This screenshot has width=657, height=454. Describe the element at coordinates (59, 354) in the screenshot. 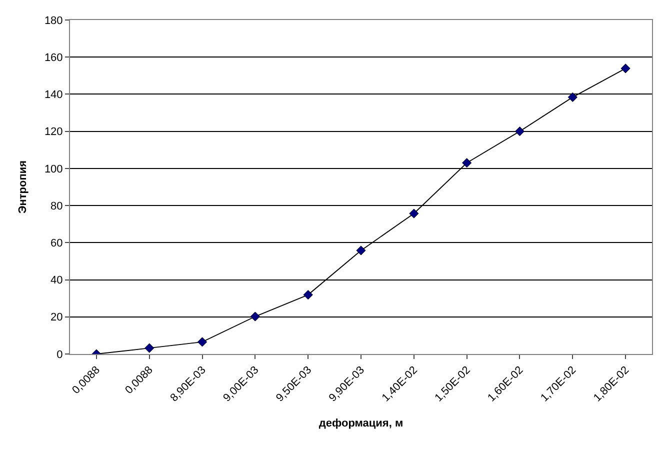

I see `y-tick-label: 0` at that location.